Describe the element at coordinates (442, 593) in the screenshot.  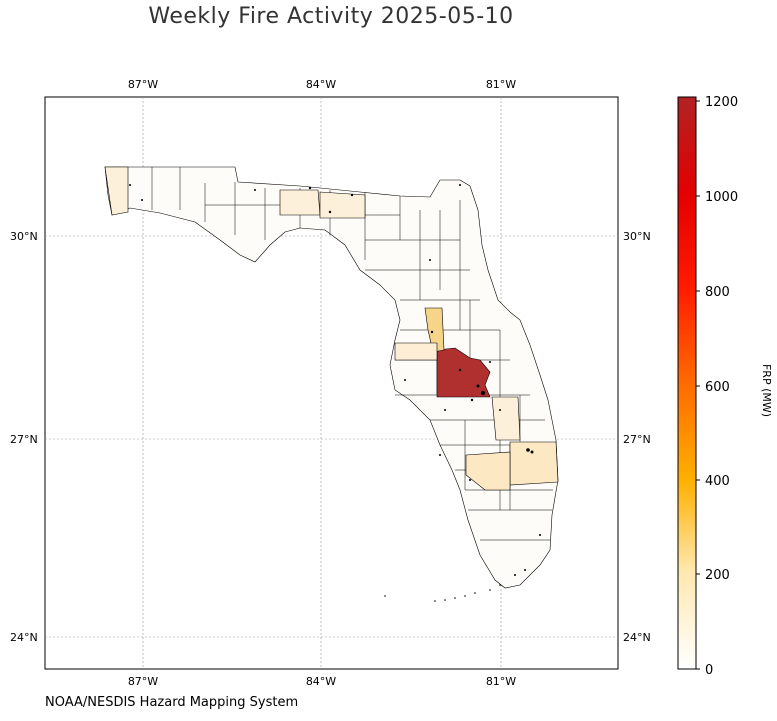
I see `florida-keys` at that location.